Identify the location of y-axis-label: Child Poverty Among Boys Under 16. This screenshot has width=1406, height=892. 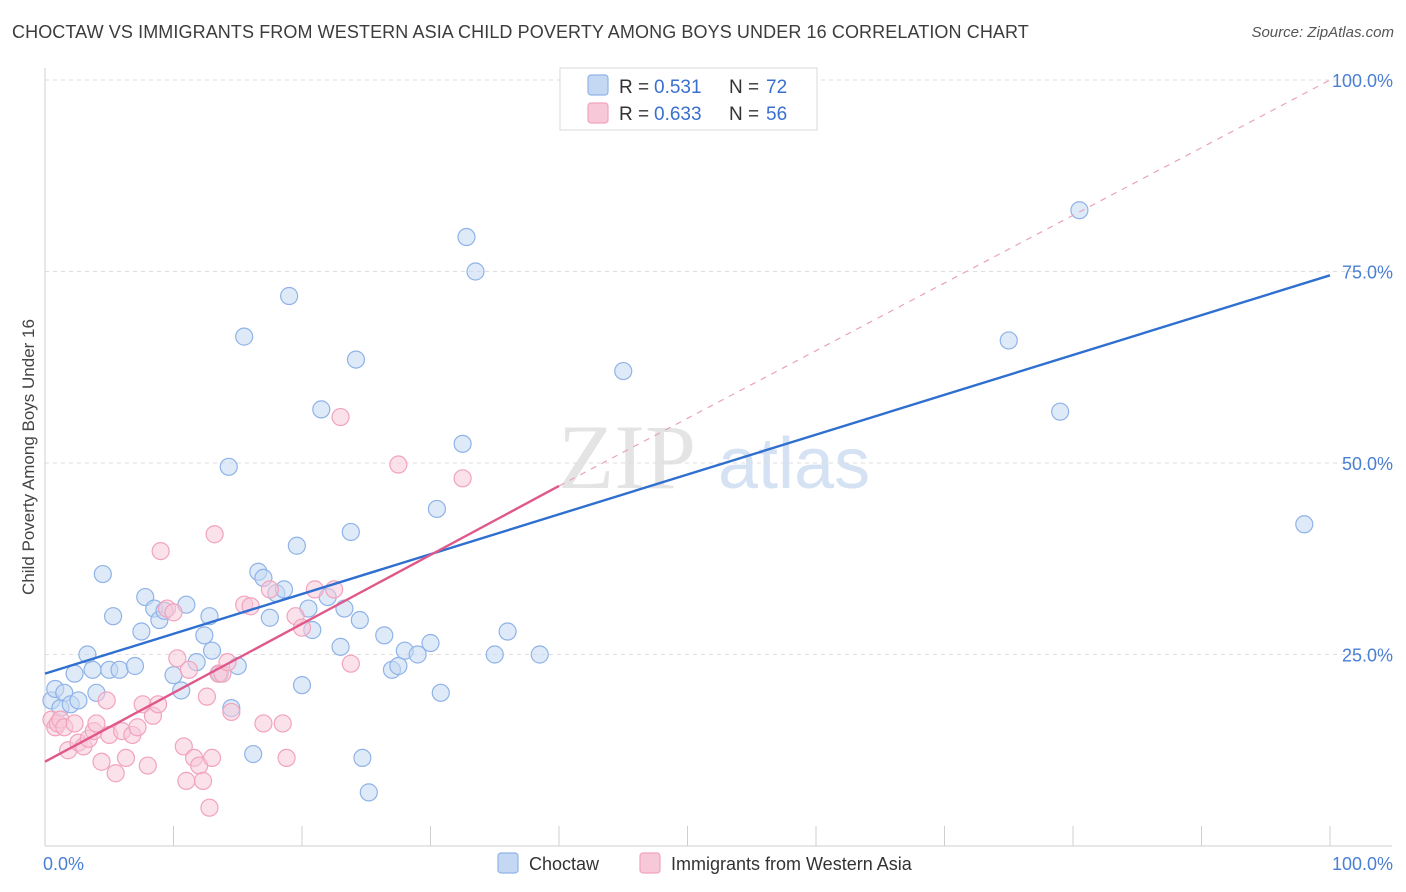
(28, 457).